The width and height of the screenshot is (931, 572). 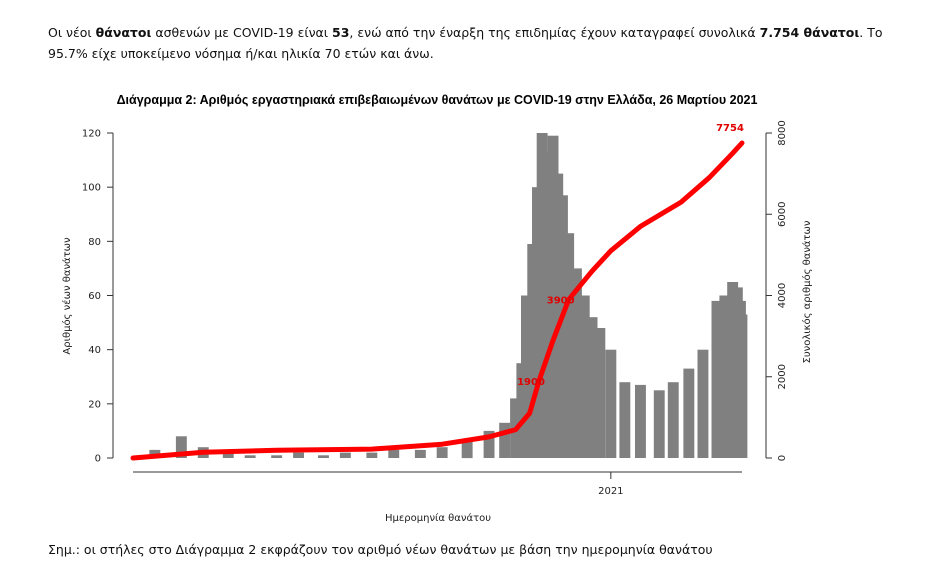 I want to click on y2-tick-label: 0, so click(x=782, y=458).